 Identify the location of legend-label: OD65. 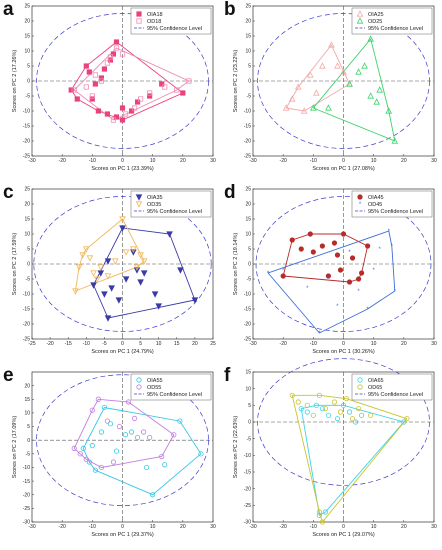
(375, 388).